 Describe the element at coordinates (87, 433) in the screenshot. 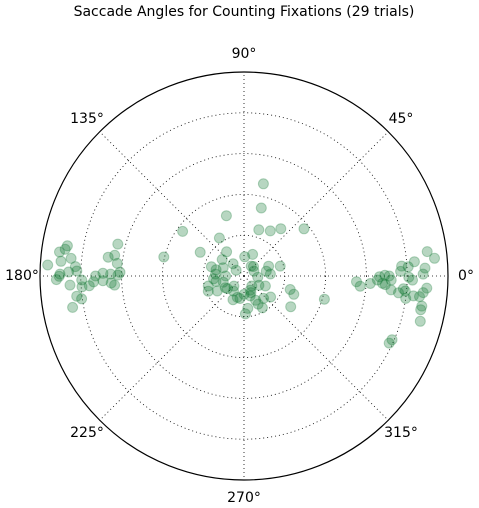

I see `angle-tick-label-225: 225°` at that location.